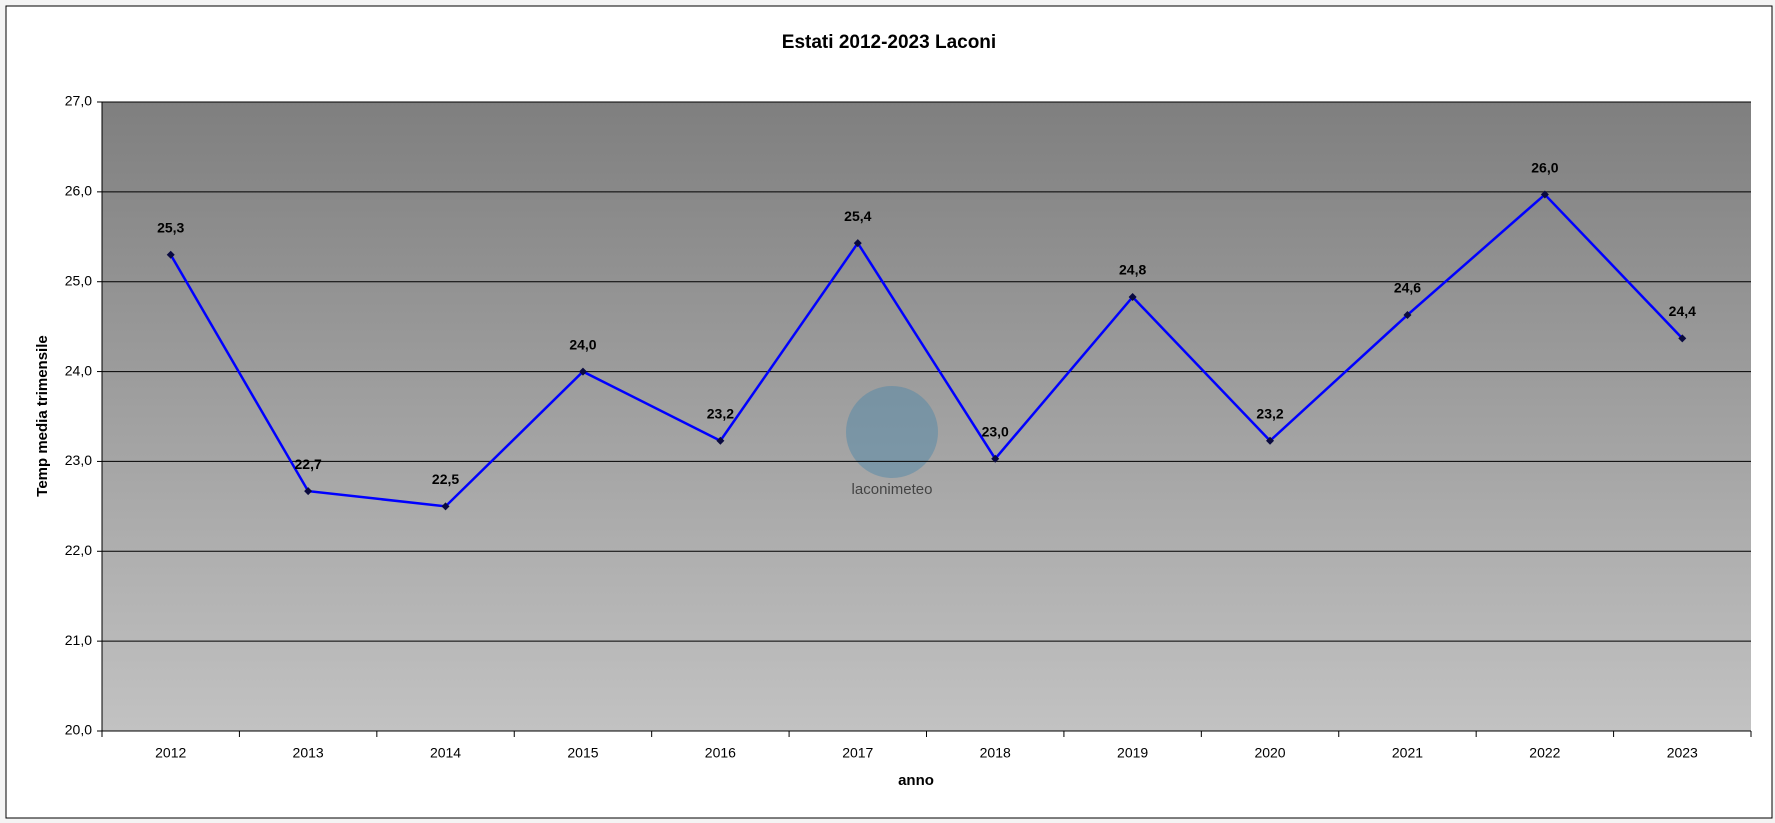 Image resolution: width=1775 pixels, height=823 pixels. What do you see at coordinates (170, 753) in the screenshot?
I see `x-tick-label: 2012` at bounding box center [170, 753].